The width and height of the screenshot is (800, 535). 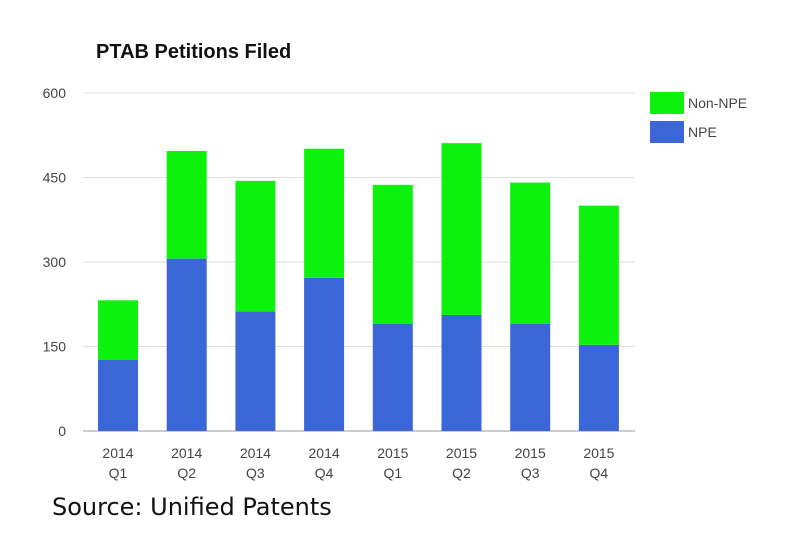 I want to click on y-tick-label: 0, so click(x=62, y=431).